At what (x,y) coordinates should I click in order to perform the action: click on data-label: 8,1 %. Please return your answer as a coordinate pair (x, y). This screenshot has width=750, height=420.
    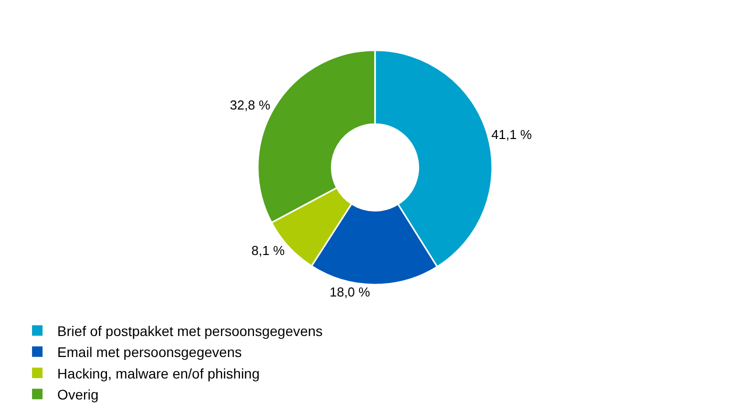
    Looking at the image, I should click on (268, 250).